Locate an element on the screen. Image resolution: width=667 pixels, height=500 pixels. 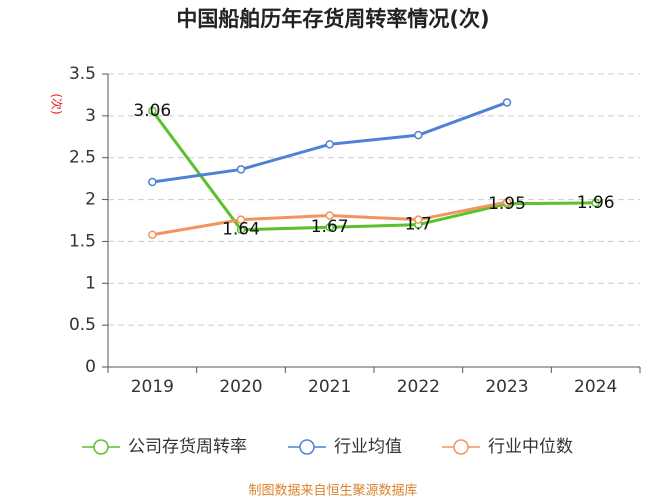
x-tick-label: 2022 is located at coordinates (418, 387).